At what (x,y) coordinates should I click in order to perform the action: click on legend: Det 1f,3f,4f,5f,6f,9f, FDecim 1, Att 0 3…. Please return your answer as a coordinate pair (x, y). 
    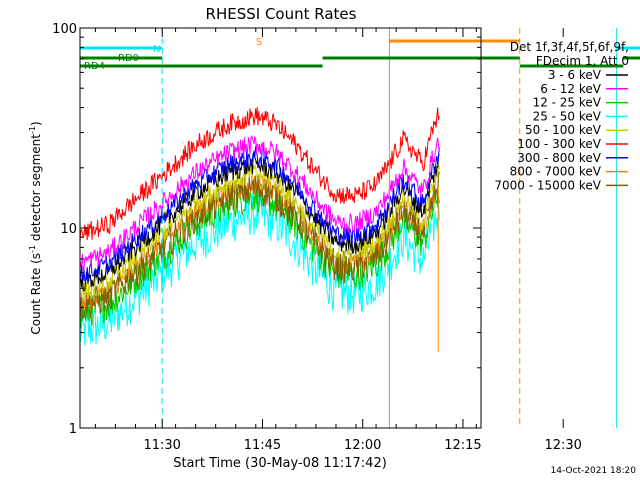
    Looking at the image, I should click on (561, 116).